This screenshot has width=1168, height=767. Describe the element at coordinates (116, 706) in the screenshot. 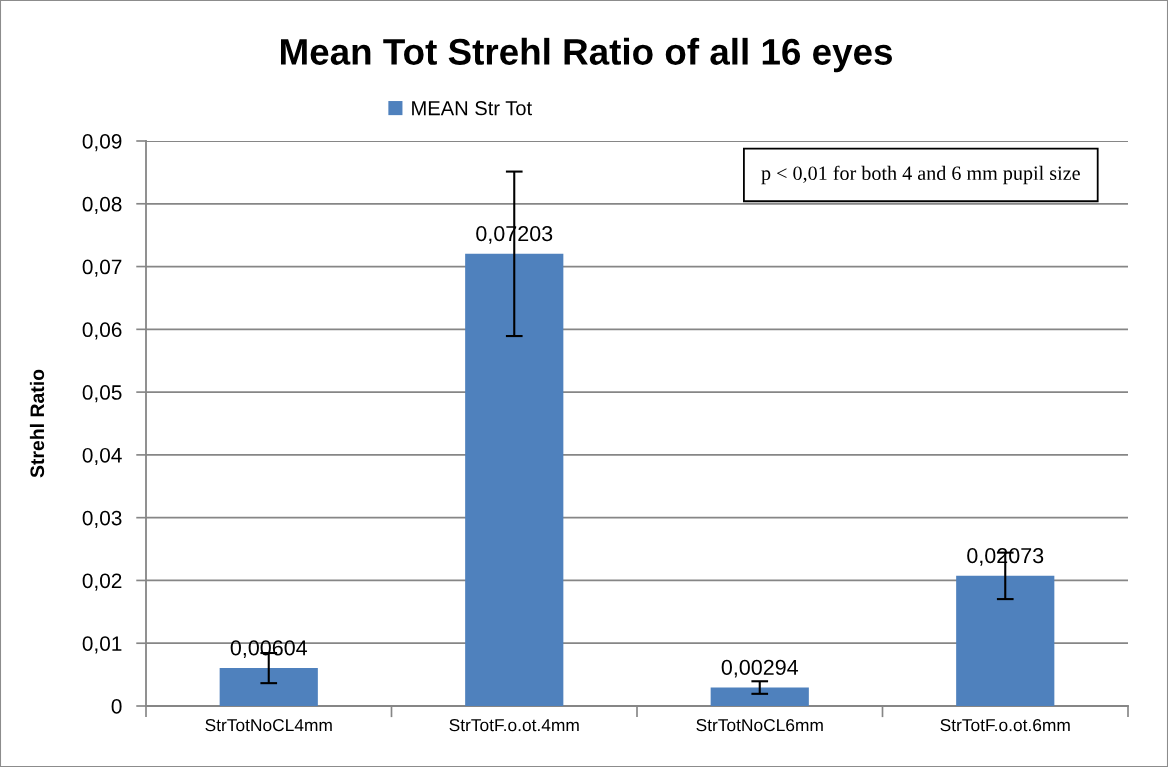

I see `y-tick-label: 0` at that location.